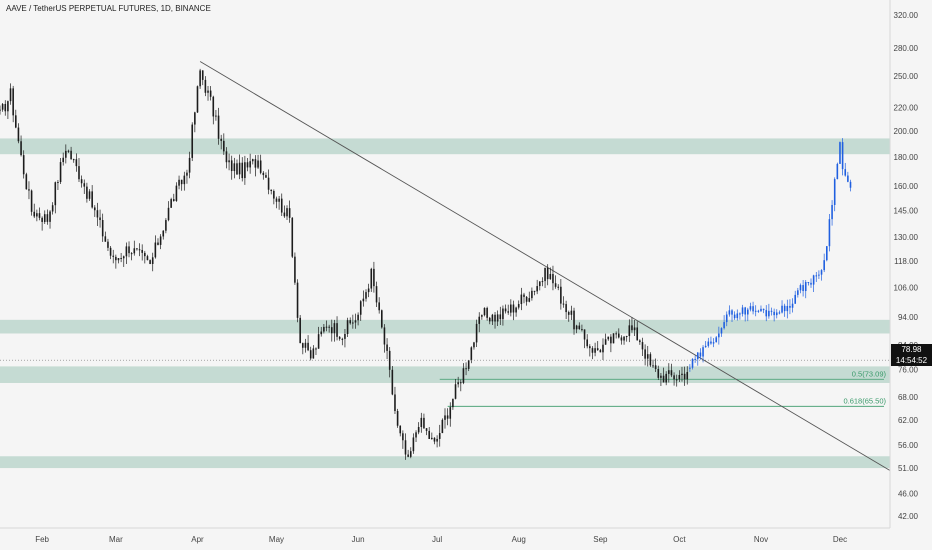 The image size is (932, 550). What do you see at coordinates (679, 539) in the screenshot?
I see `time-tick-label: Oct` at bounding box center [679, 539].